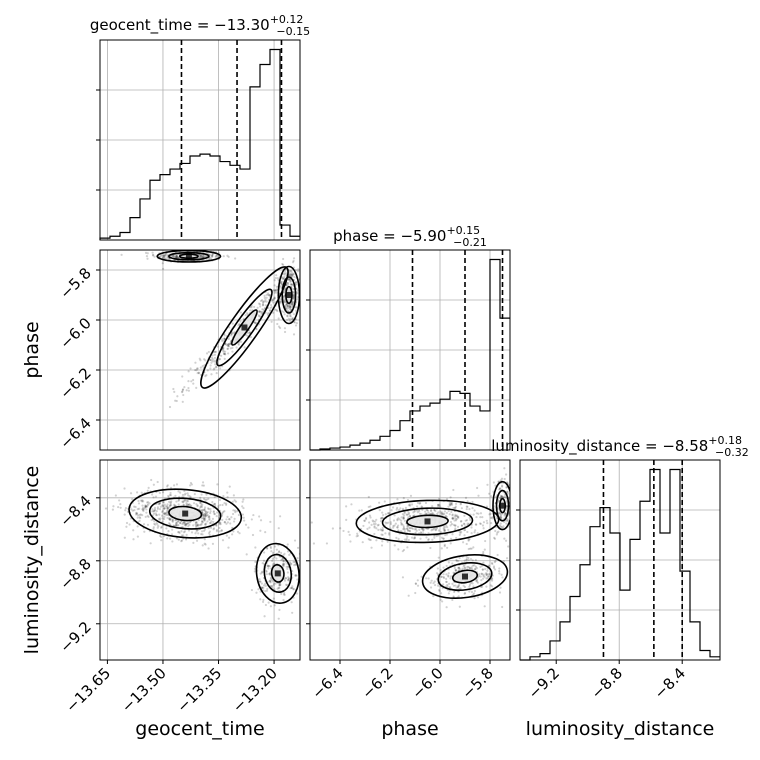 This screenshot has height=760, width=760. Describe the element at coordinates (670, 683) in the screenshot. I see `xtick-label-luminosity_distance: −8.4` at that location.